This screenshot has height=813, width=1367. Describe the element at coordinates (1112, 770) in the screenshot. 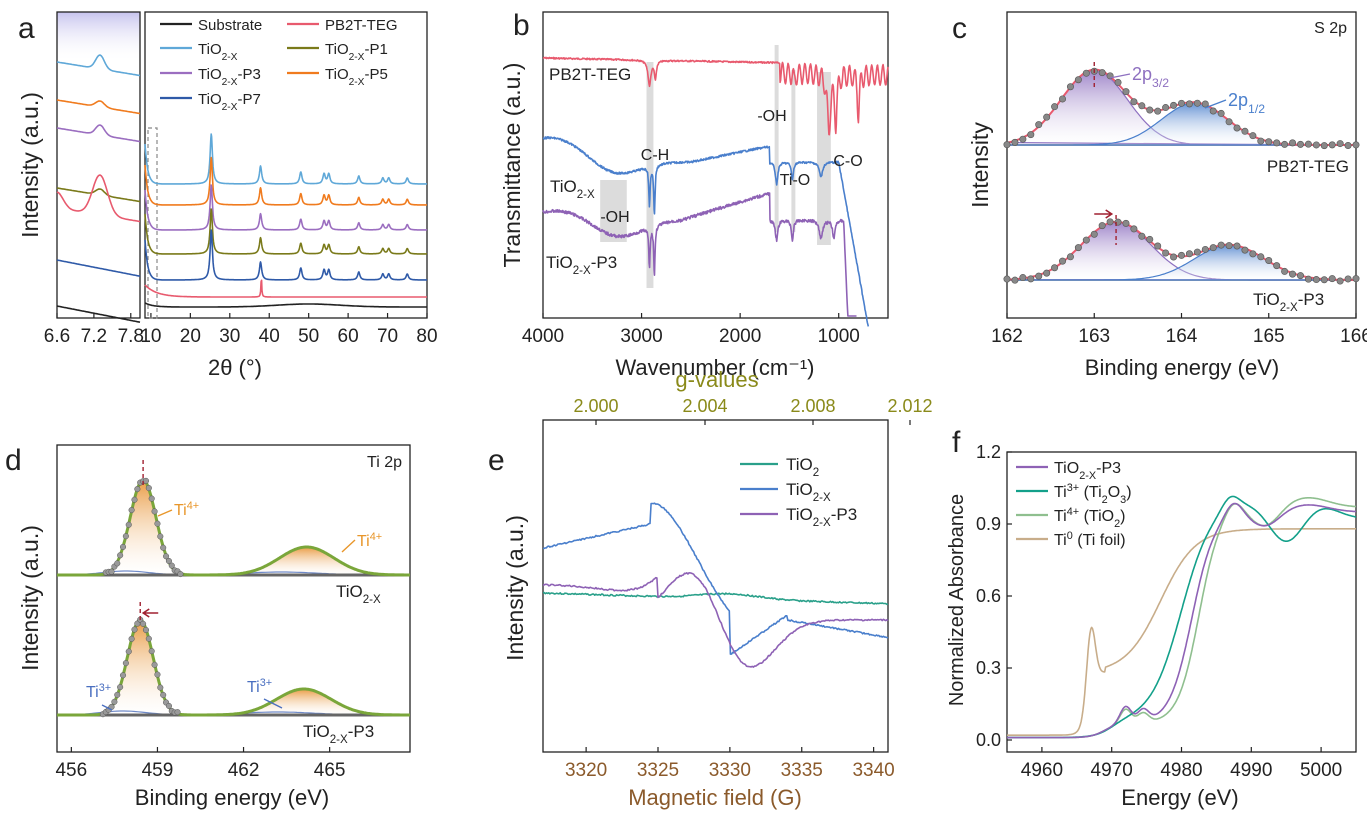

I see `x-tick-label: 4970` at that location.